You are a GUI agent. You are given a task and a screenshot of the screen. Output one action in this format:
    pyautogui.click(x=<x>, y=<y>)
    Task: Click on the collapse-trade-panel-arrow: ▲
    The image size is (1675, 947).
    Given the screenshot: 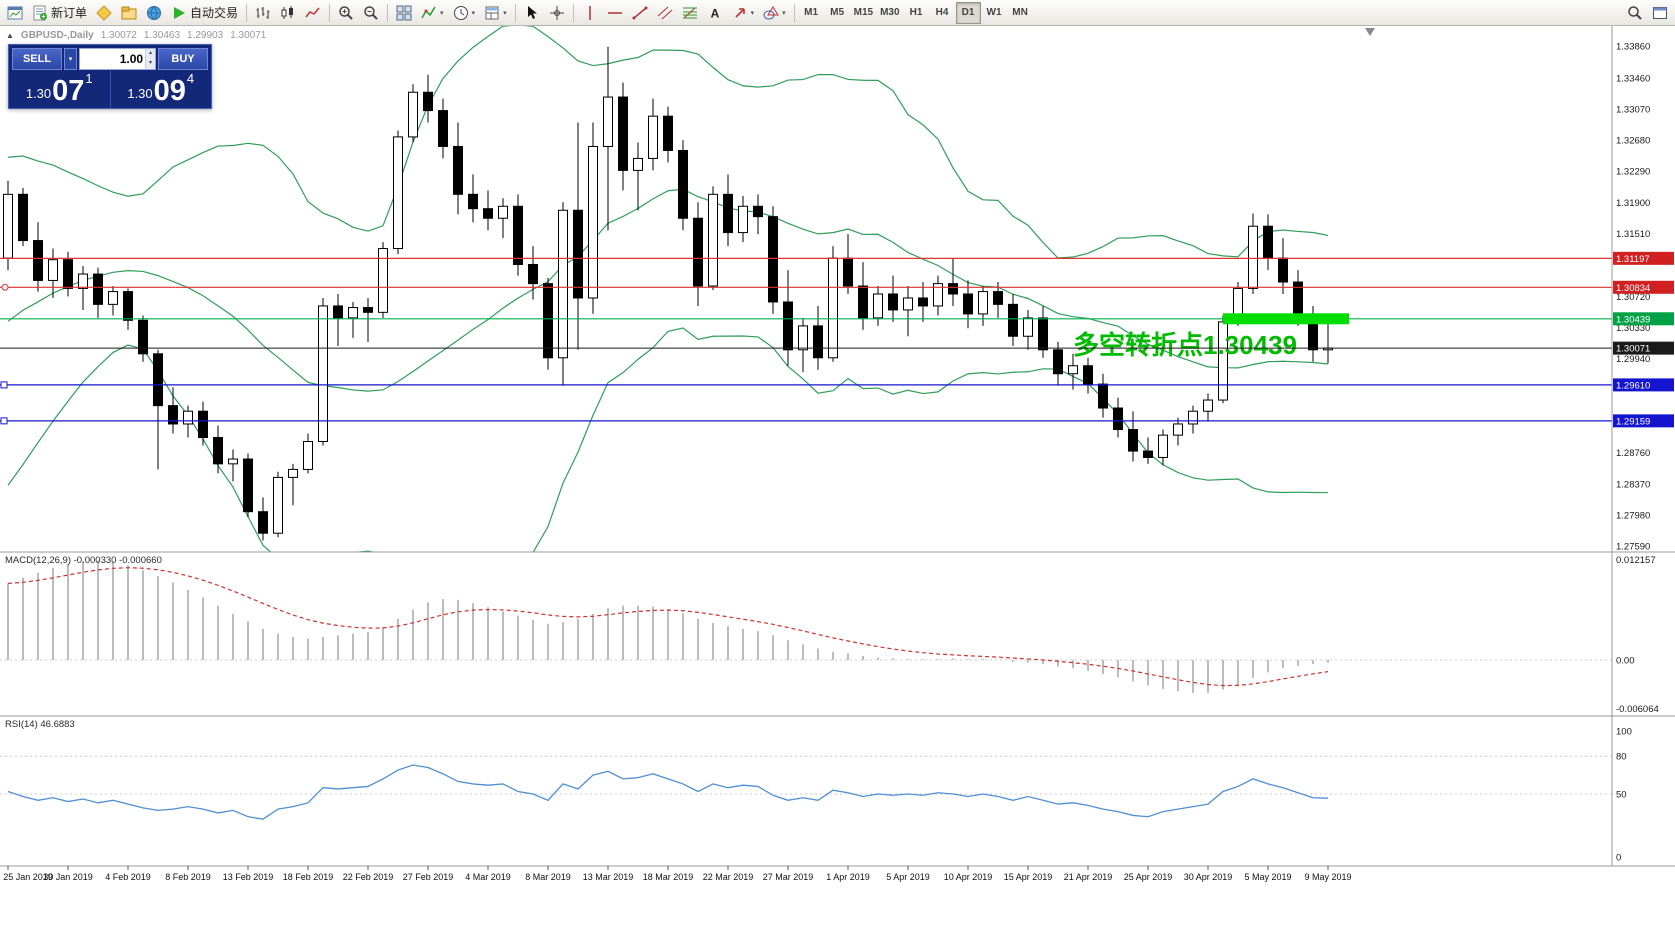 What is the action you would take?
    pyautogui.click(x=10, y=35)
    